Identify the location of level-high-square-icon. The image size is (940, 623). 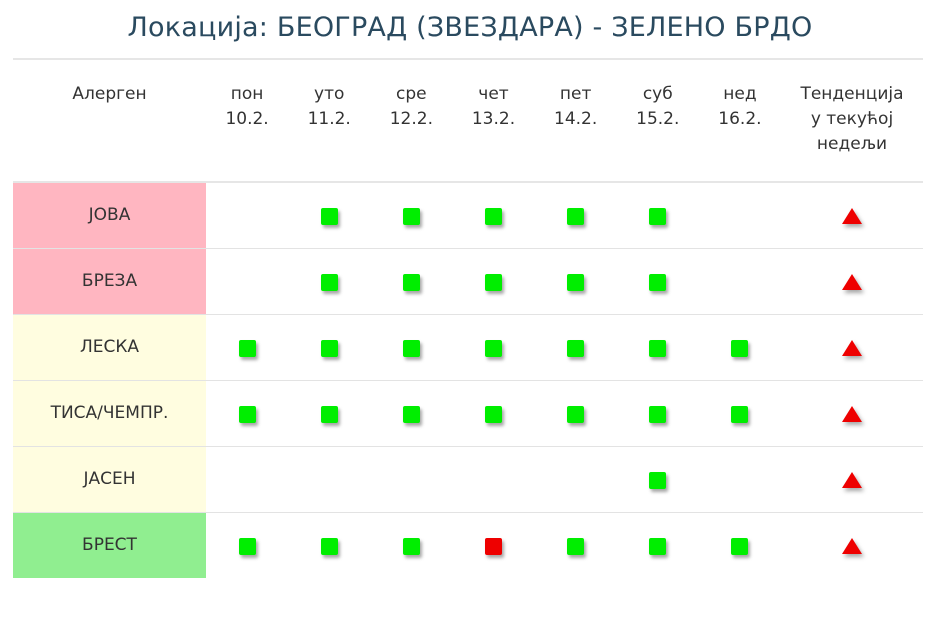
(493, 546).